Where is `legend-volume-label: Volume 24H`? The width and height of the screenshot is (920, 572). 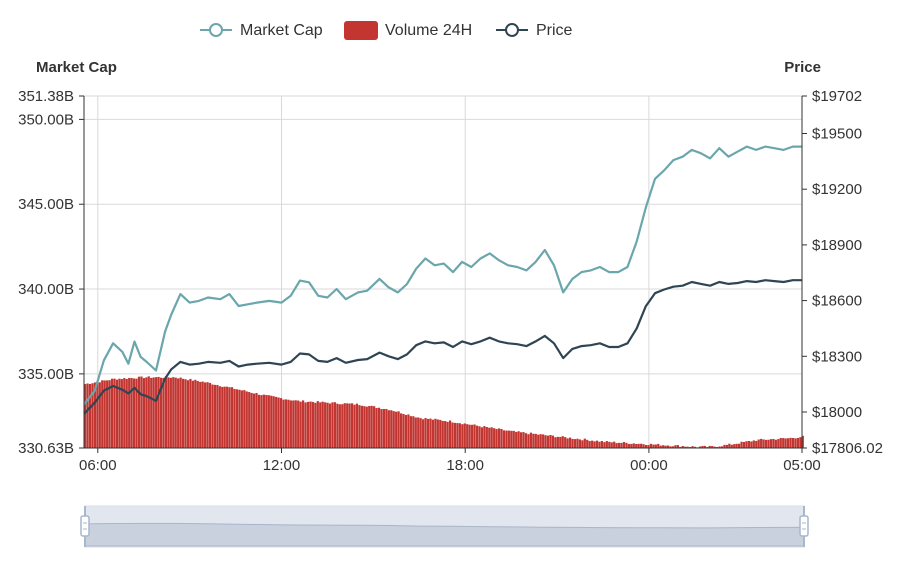 legend-volume-label: Volume 24H is located at coordinates (428, 30).